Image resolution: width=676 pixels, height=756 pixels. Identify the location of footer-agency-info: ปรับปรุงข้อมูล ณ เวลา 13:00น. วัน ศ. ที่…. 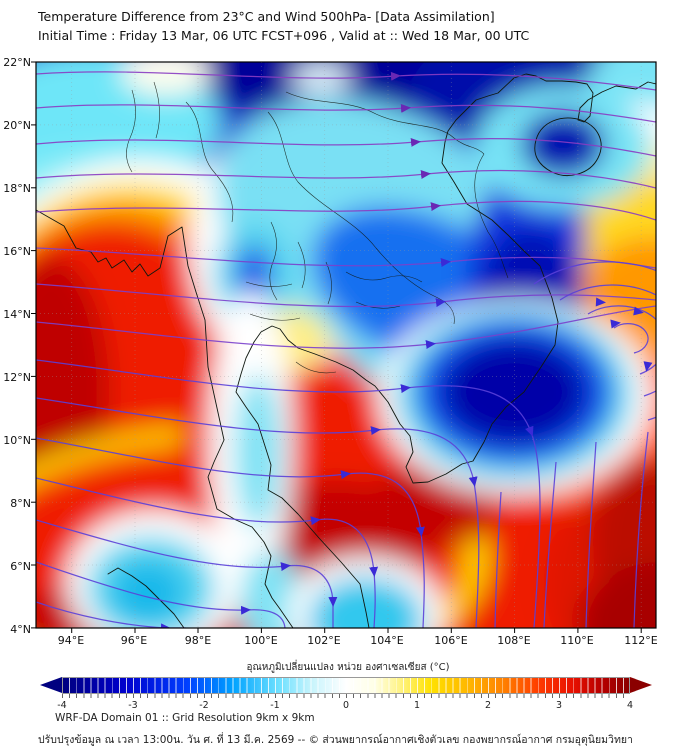
(335, 740).